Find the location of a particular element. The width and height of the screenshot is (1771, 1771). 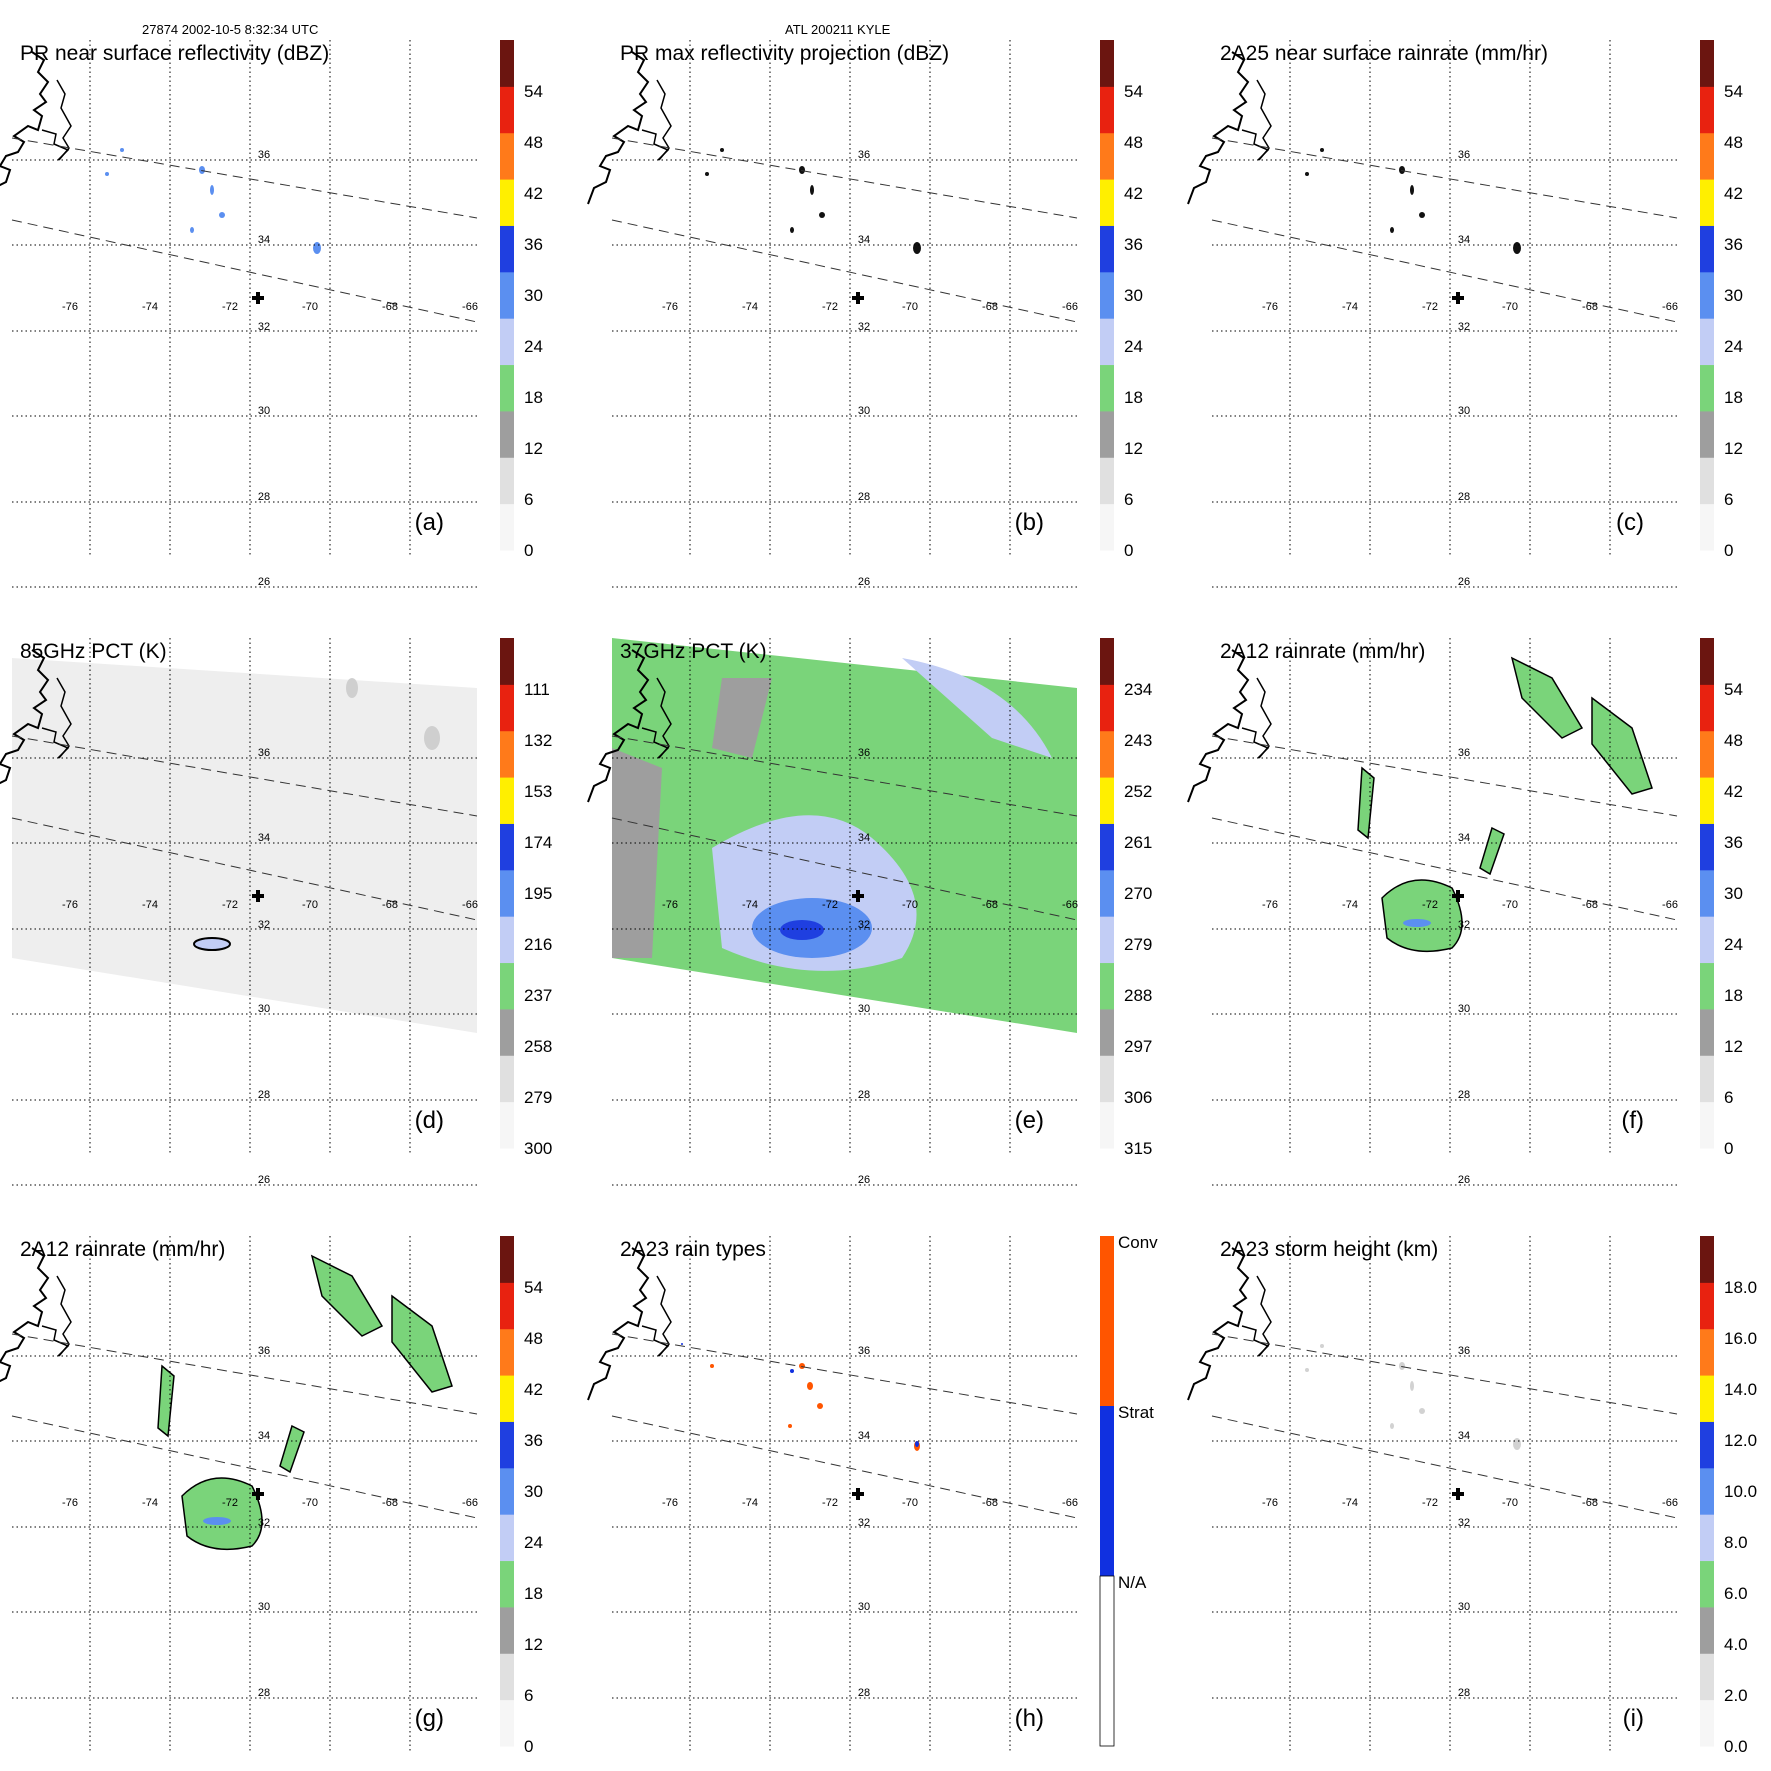

colorbar-label: 315 is located at coordinates (1138, 1148).